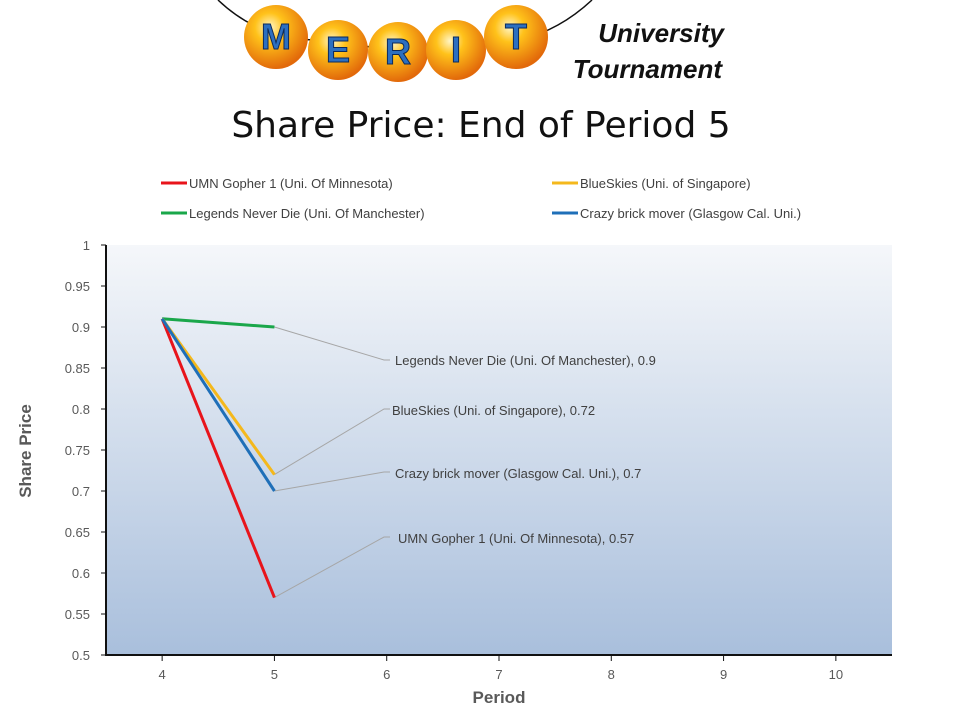 The width and height of the screenshot is (960, 720). I want to click on y-tick-label: 0.9, so click(81, 327).